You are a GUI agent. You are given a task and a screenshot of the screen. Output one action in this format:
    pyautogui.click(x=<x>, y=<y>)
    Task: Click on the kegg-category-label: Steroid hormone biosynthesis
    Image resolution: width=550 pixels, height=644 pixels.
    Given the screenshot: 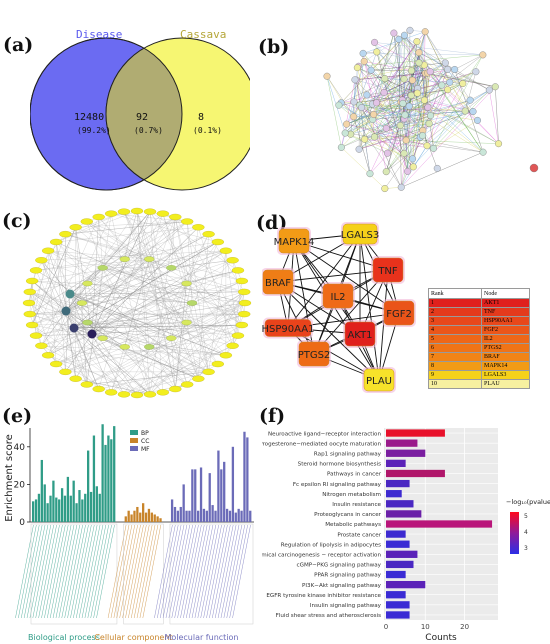 What is the action you would take?
    pyautogui.click(x=339, y=465)
    